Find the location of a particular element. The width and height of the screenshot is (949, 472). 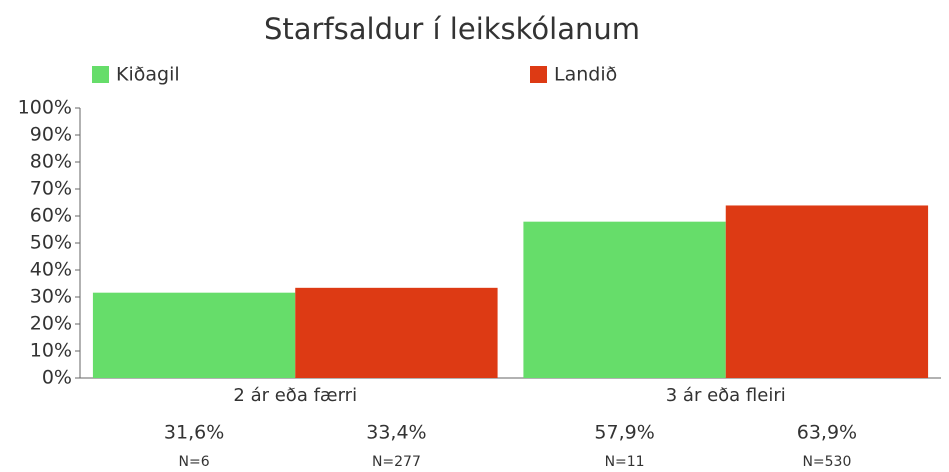

y-tick-label: 100% is located at coordinates (45, 108).